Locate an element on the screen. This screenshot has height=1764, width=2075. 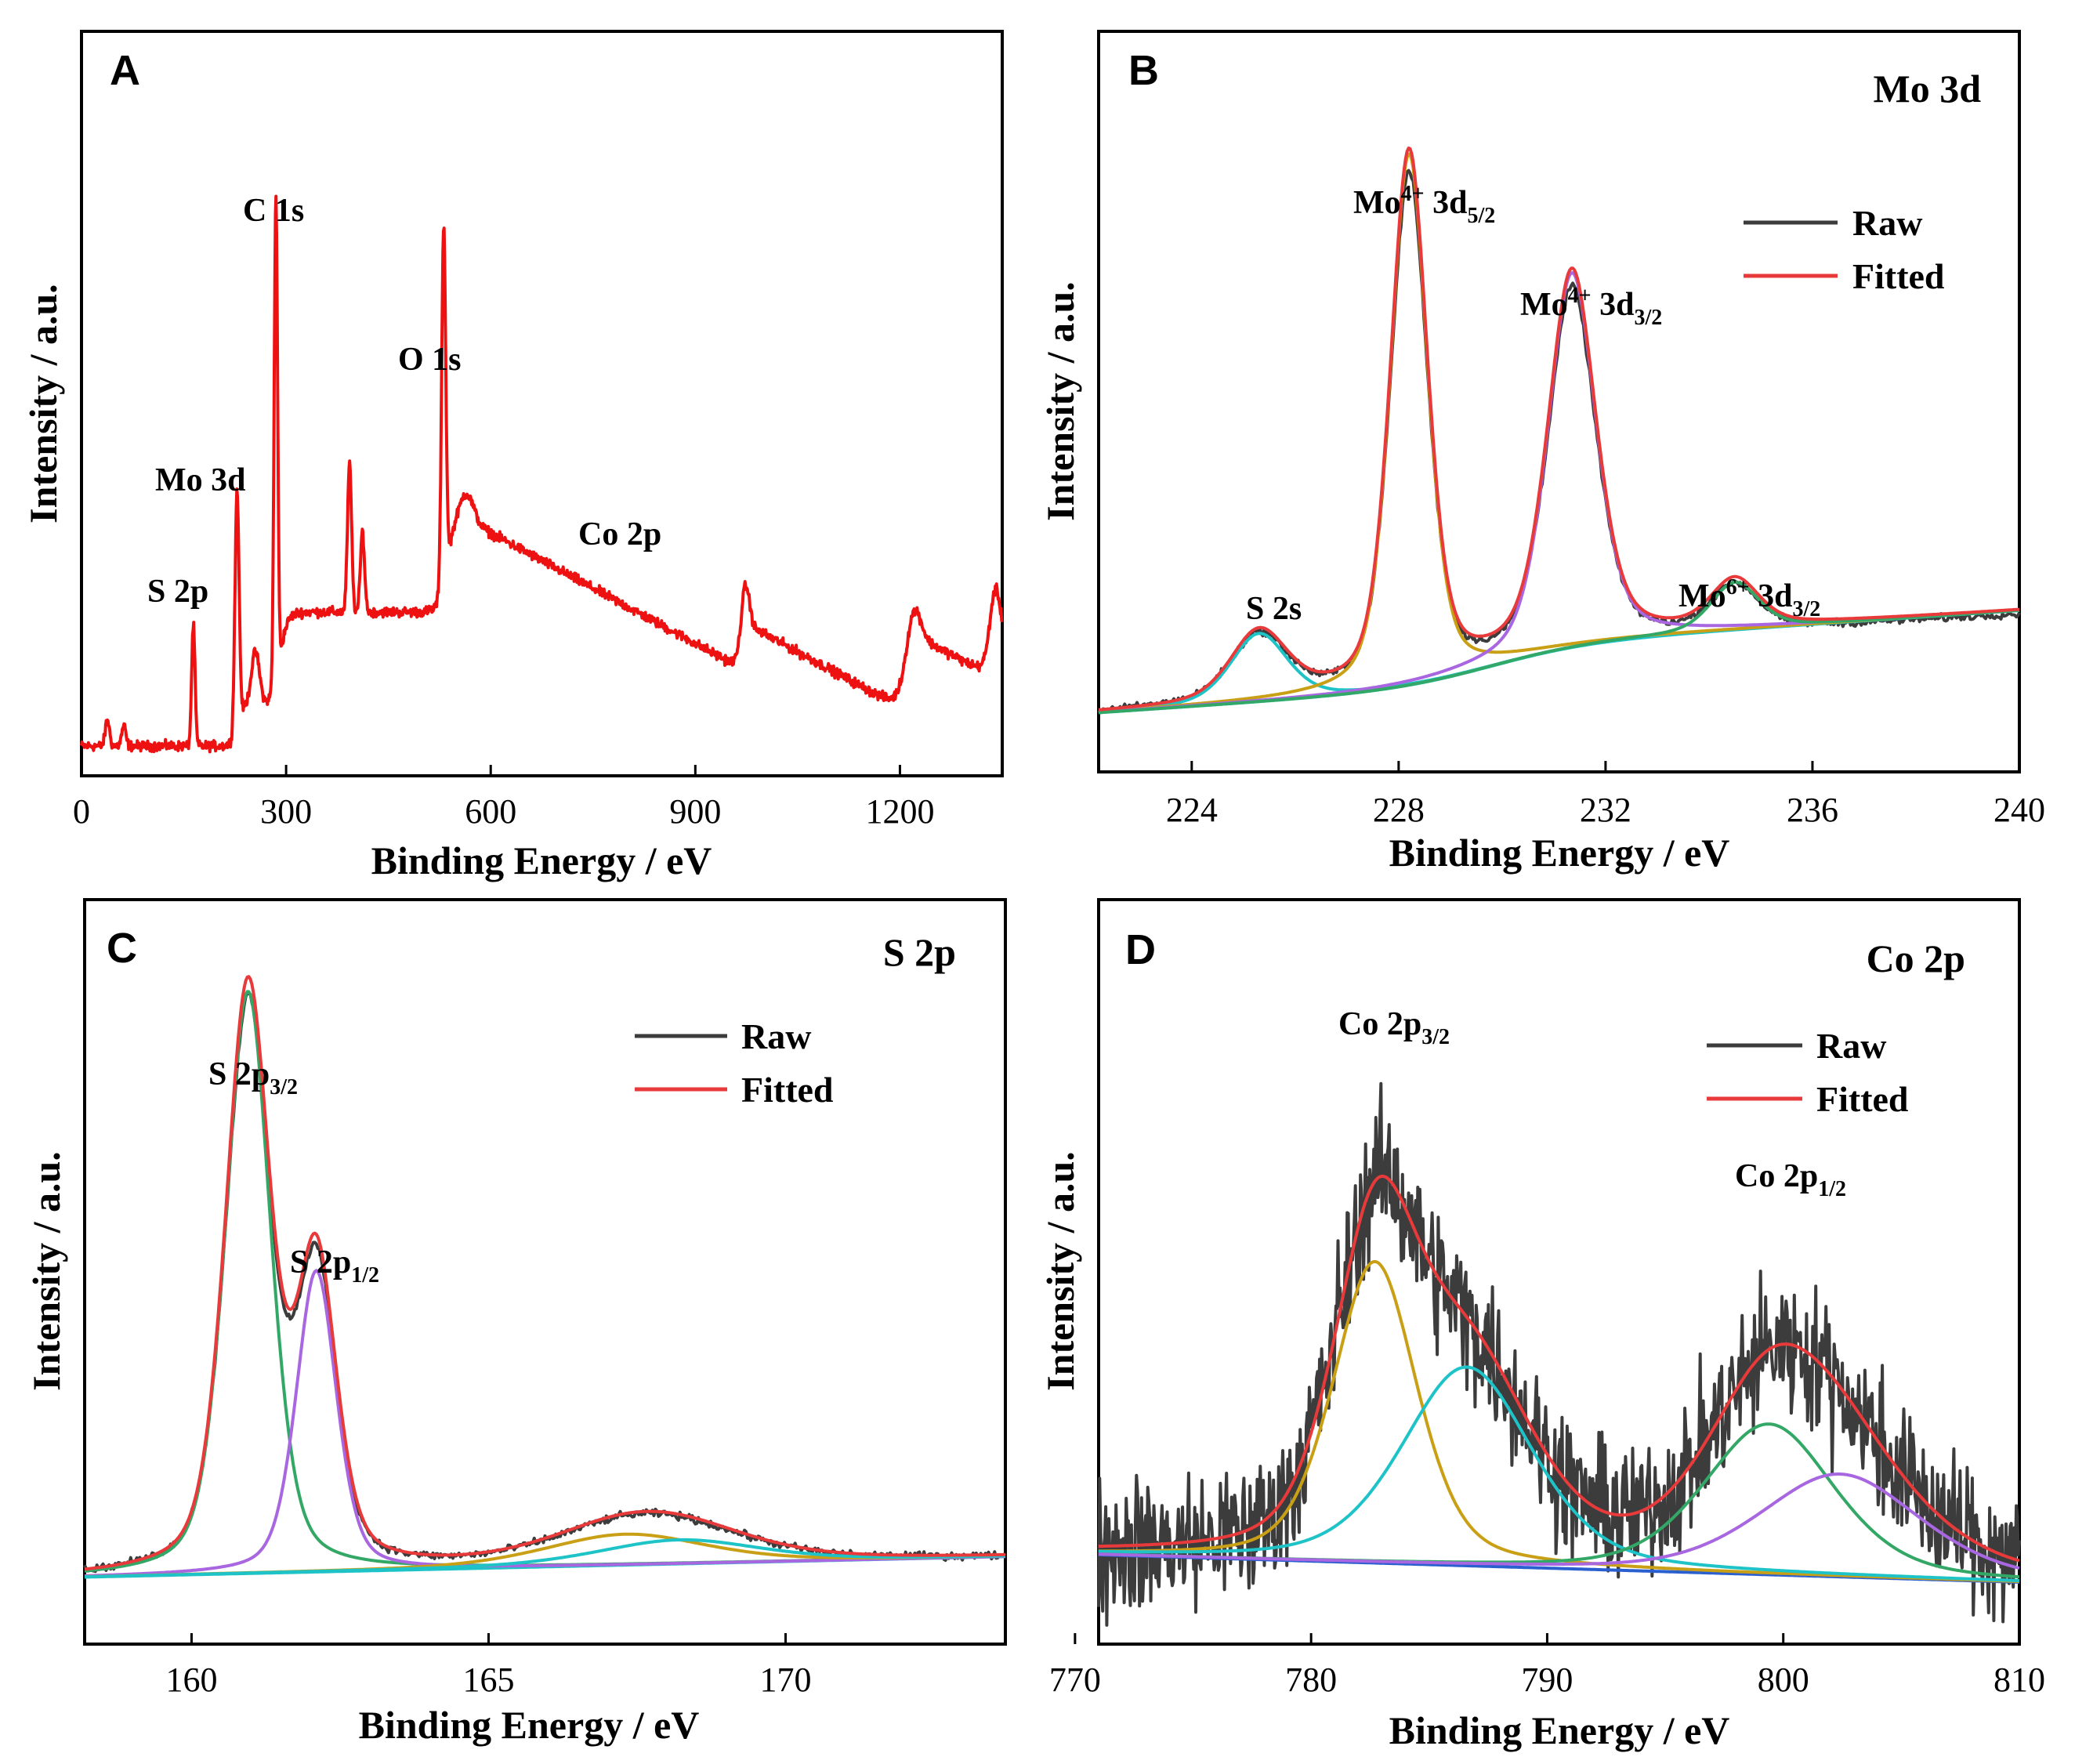
panel-c-letter: C is located at coordinates (122, 948).